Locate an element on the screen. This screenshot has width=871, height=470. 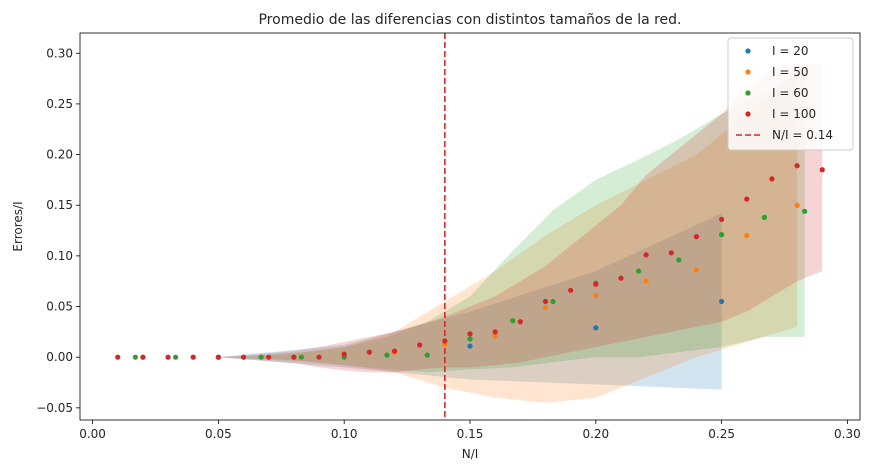
legend-label: I = 60 is located at coordinates (790, 93).